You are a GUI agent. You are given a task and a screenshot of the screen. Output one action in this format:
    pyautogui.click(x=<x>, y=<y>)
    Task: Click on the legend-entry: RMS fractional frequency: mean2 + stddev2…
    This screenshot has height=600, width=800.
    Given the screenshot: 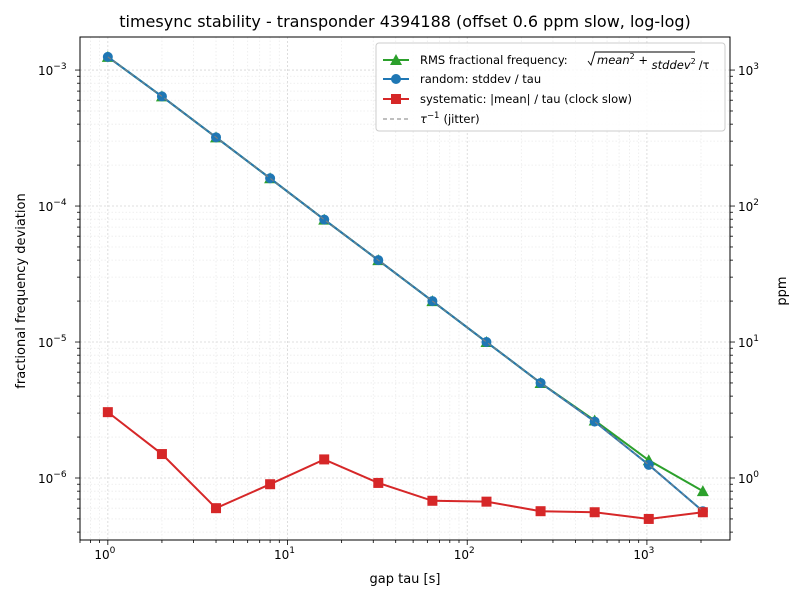 What is the action you would take?
    pyautogui.click(x=546, y=61)
    